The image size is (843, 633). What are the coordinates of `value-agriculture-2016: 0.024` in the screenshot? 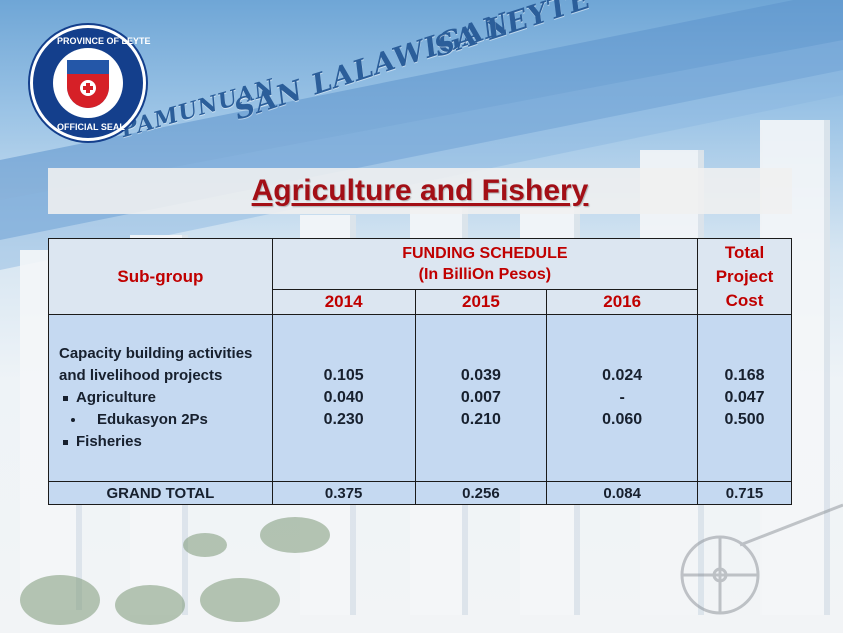 It's located at (622, 375).